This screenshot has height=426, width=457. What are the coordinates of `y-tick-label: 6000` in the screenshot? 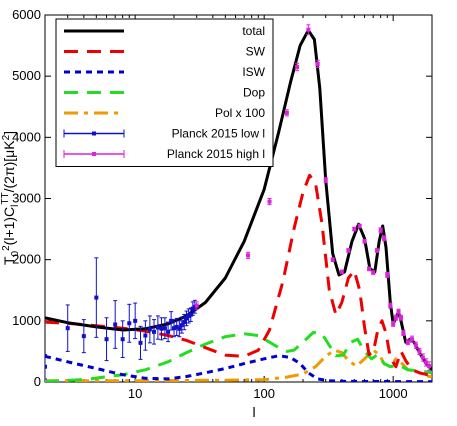 It's located at (26, 14).